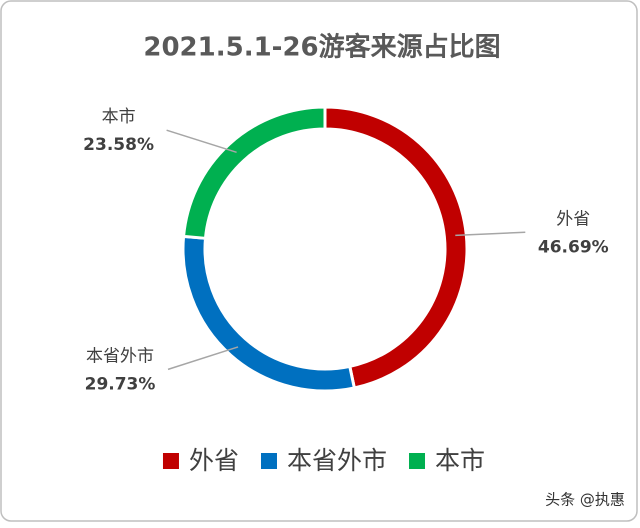 This screenshot has width=640, height=528. I want to click on data-label-name: 外省, so click(573, 219).